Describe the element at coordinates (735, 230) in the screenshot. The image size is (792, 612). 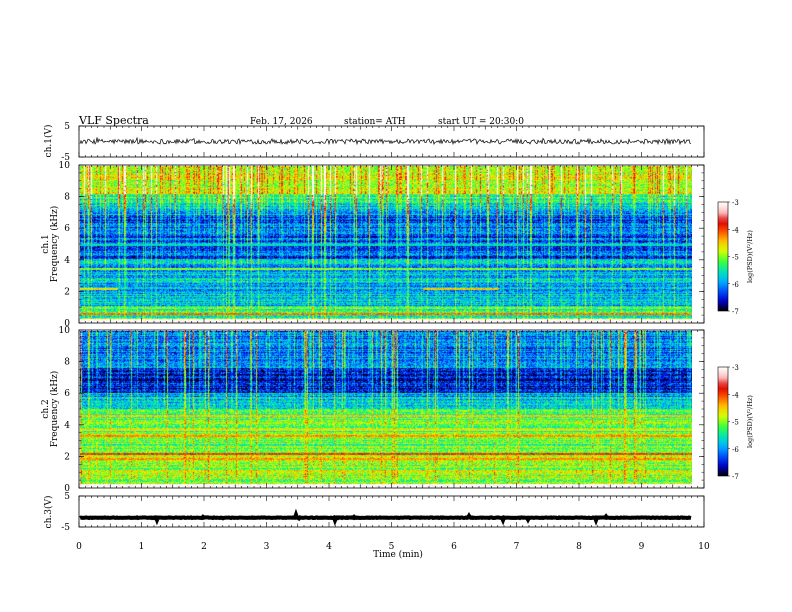
I see `ch1-spectrogram-colorbar-tick-label: -4` at that location.